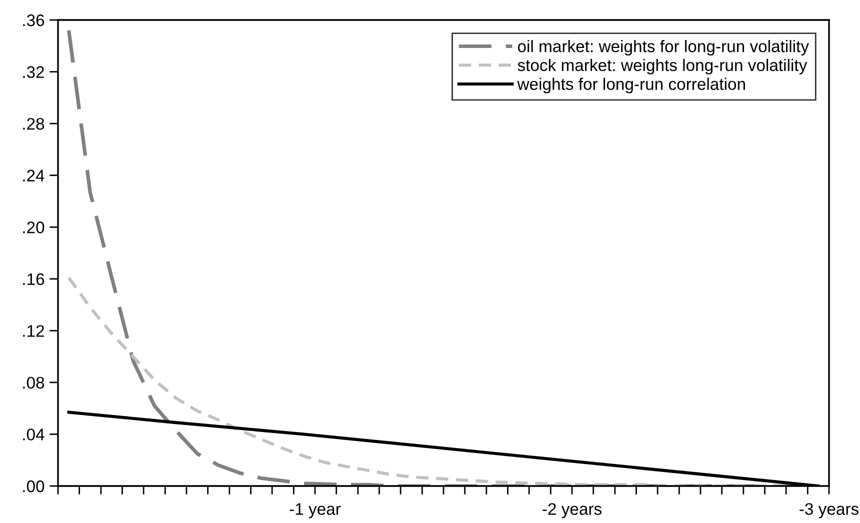 The image size is (860, 523). I want to click on y-tick-label: .28, so click(33, 124).